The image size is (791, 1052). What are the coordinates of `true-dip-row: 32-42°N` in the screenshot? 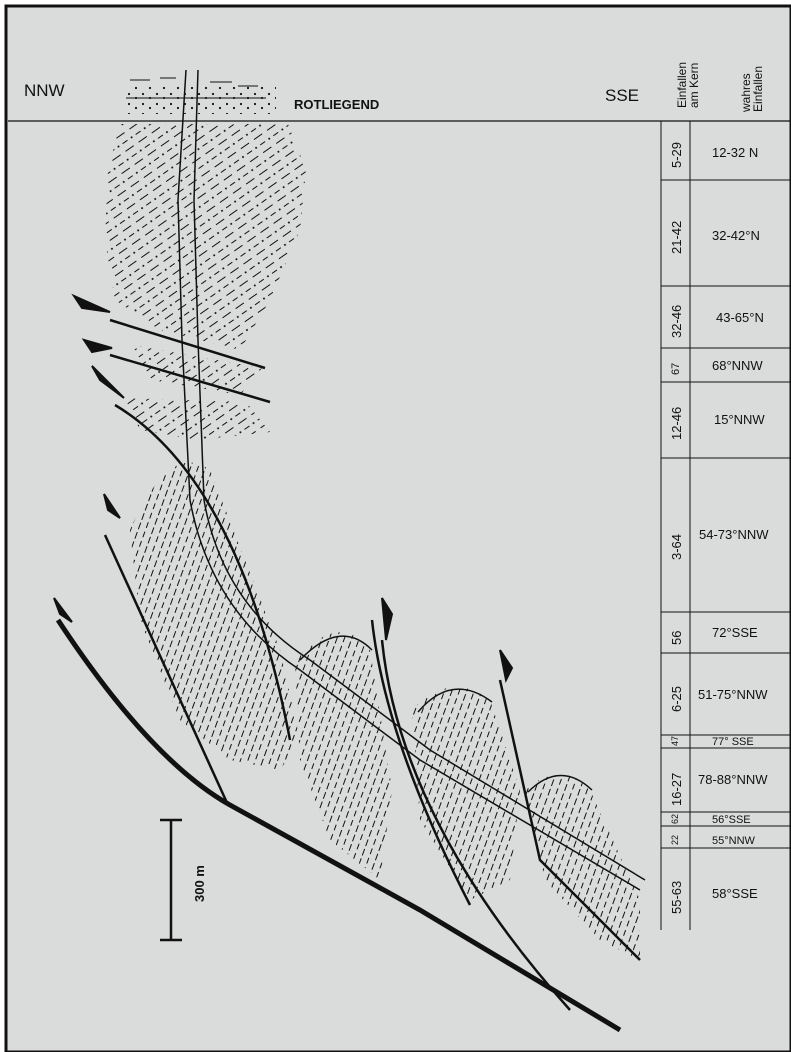 It's located at (736, 235).